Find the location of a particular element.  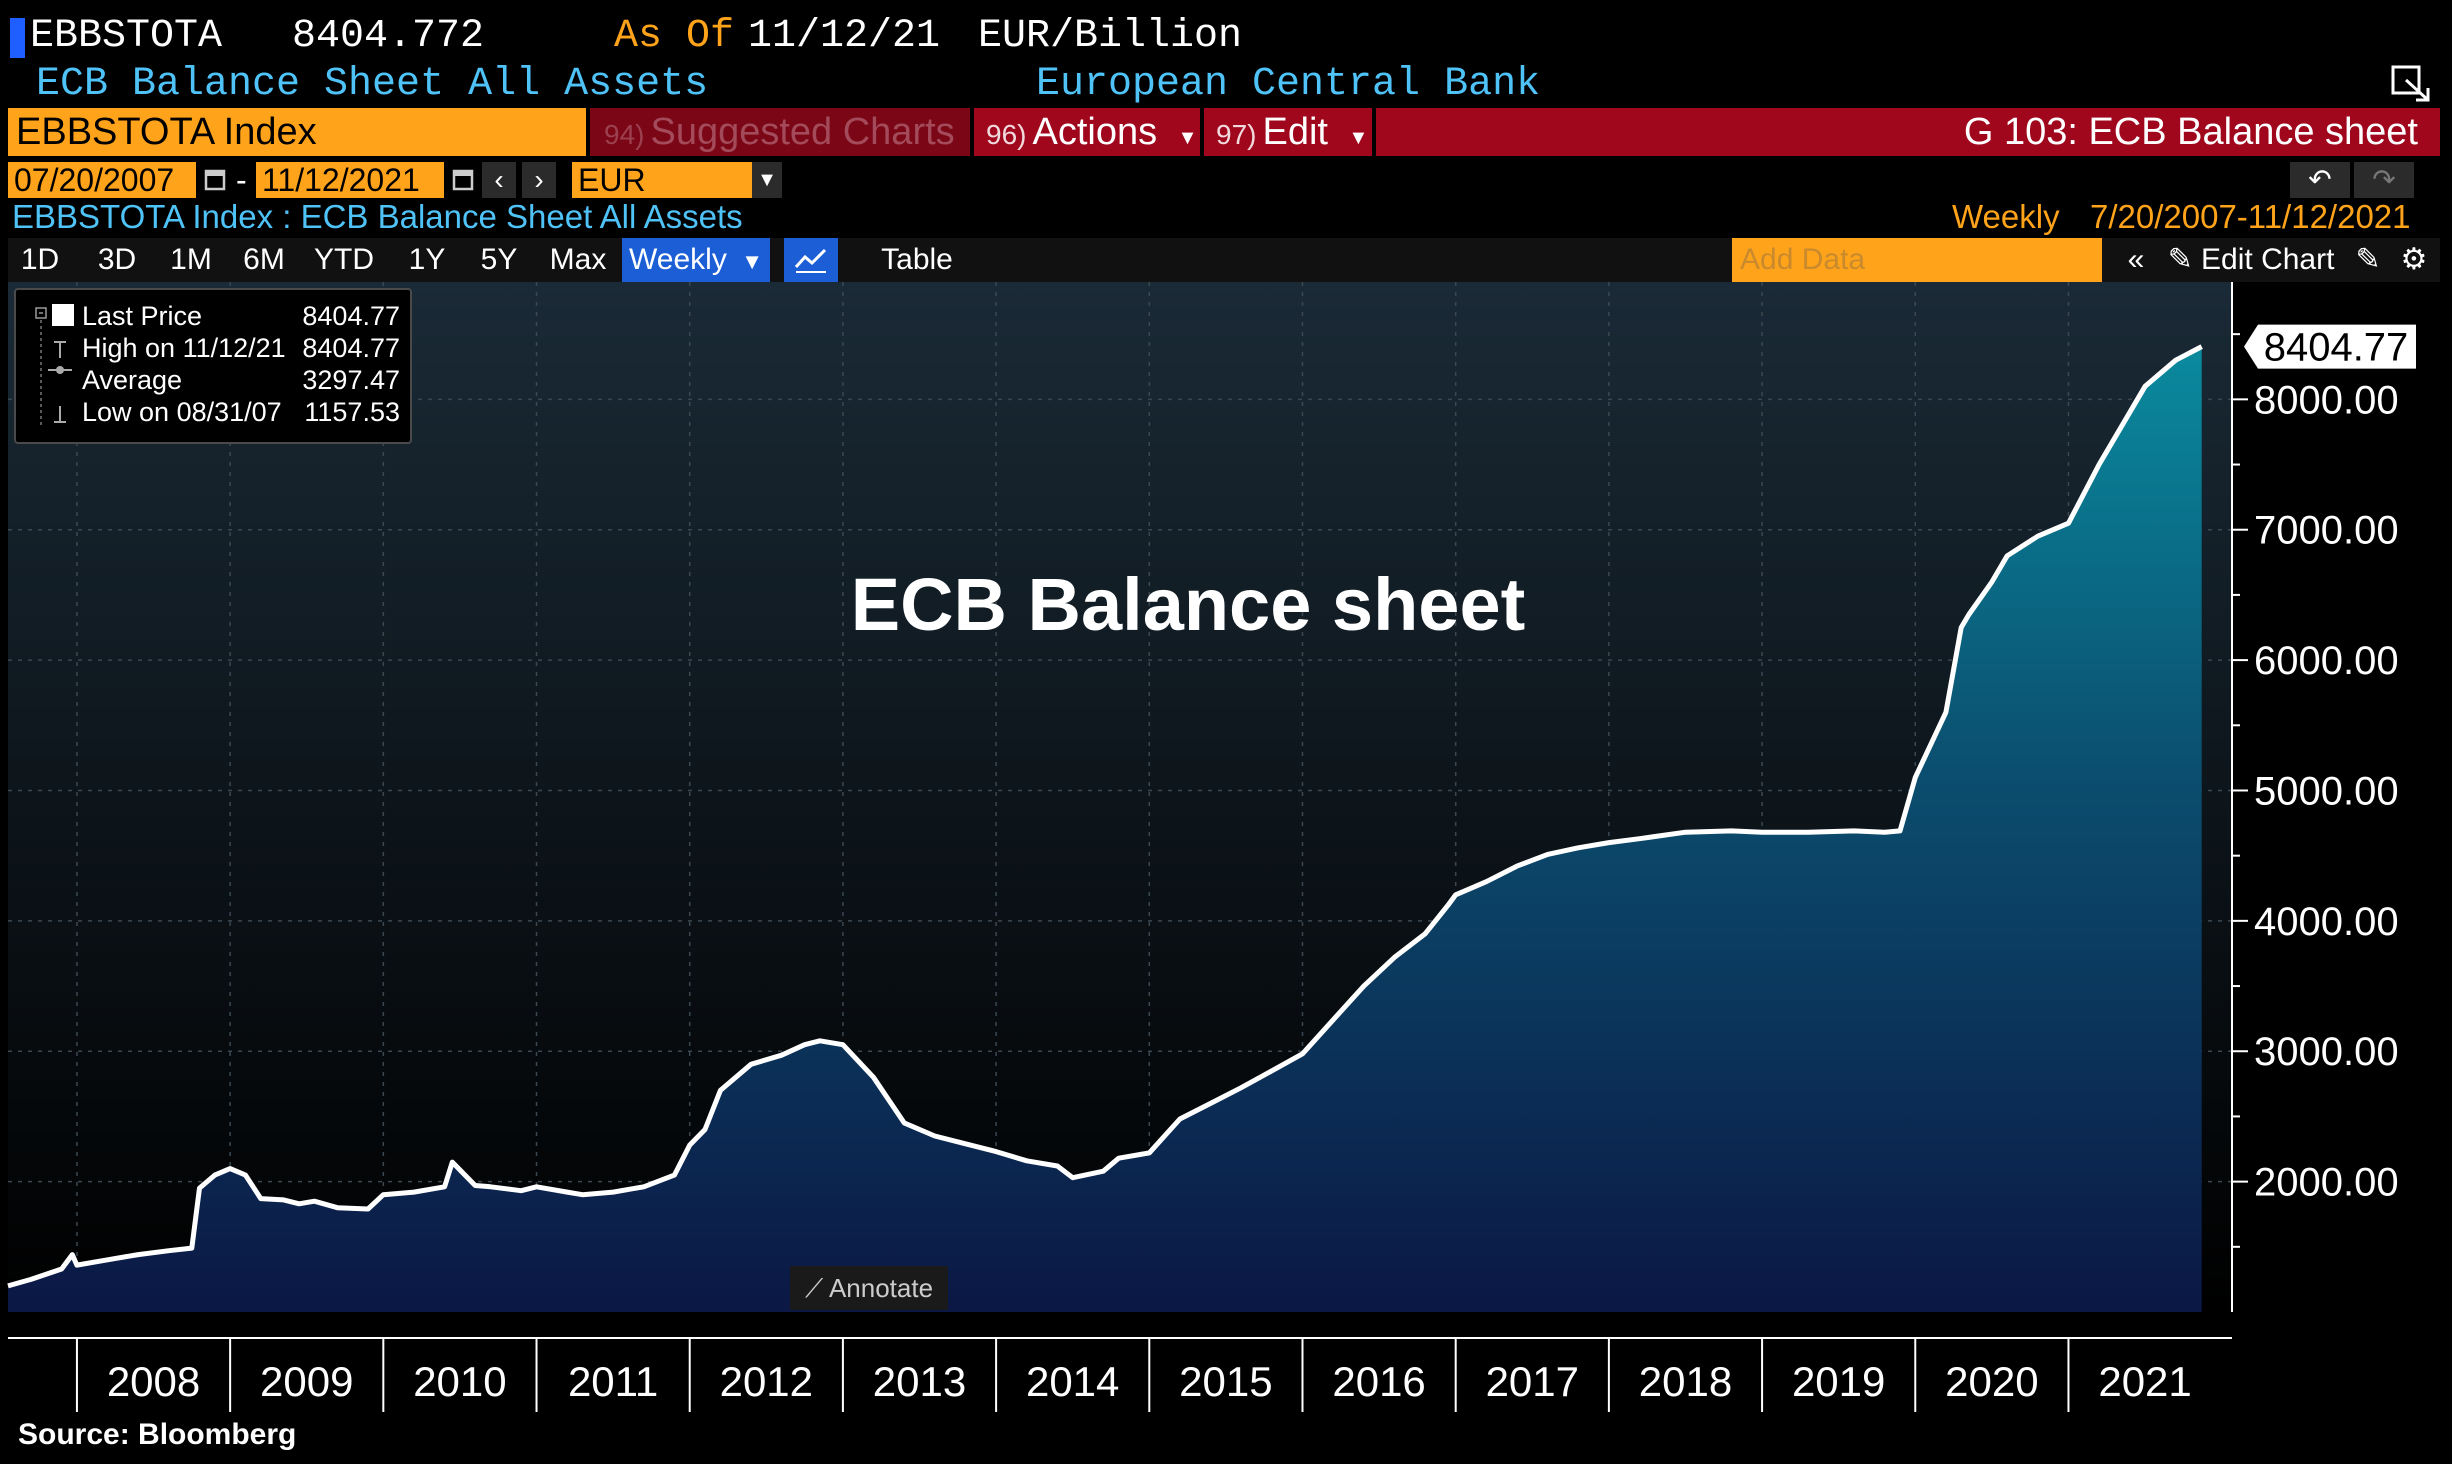

last-price-tag: 8404.77 is located at coordinates (2330, 347).